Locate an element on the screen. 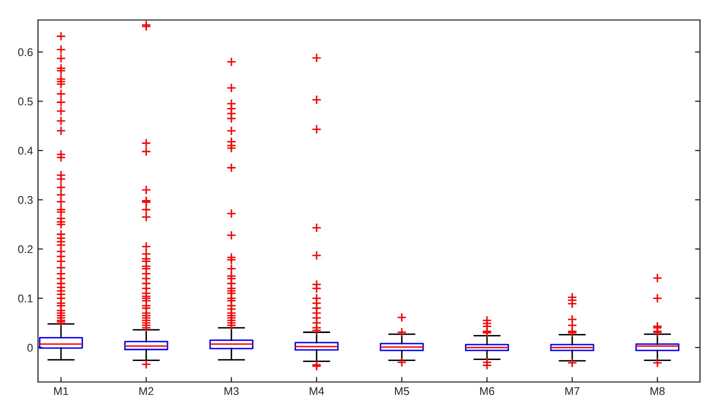  x-tick-label: M6 is located at coordinates (487, 391).